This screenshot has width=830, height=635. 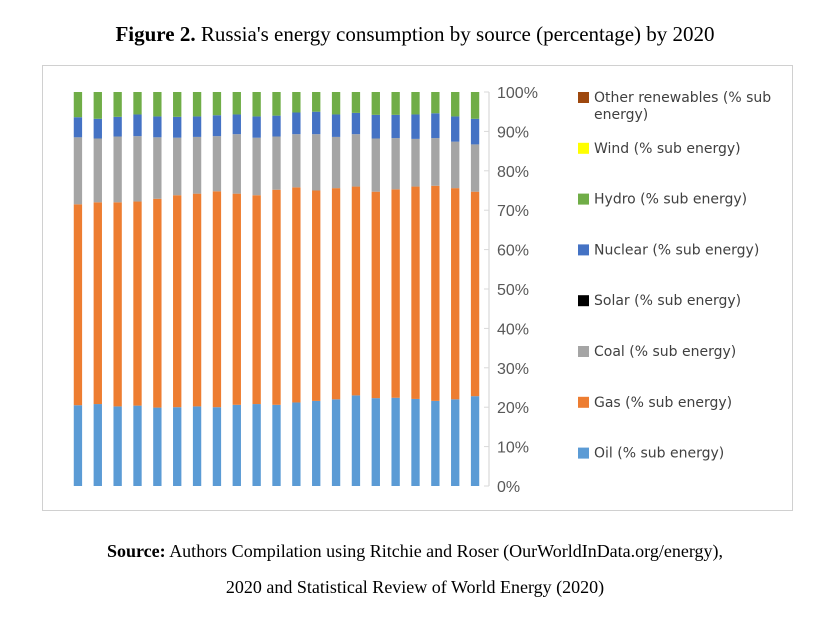 I want to click on legend-swatch-coal, so click(x=583, y=351).